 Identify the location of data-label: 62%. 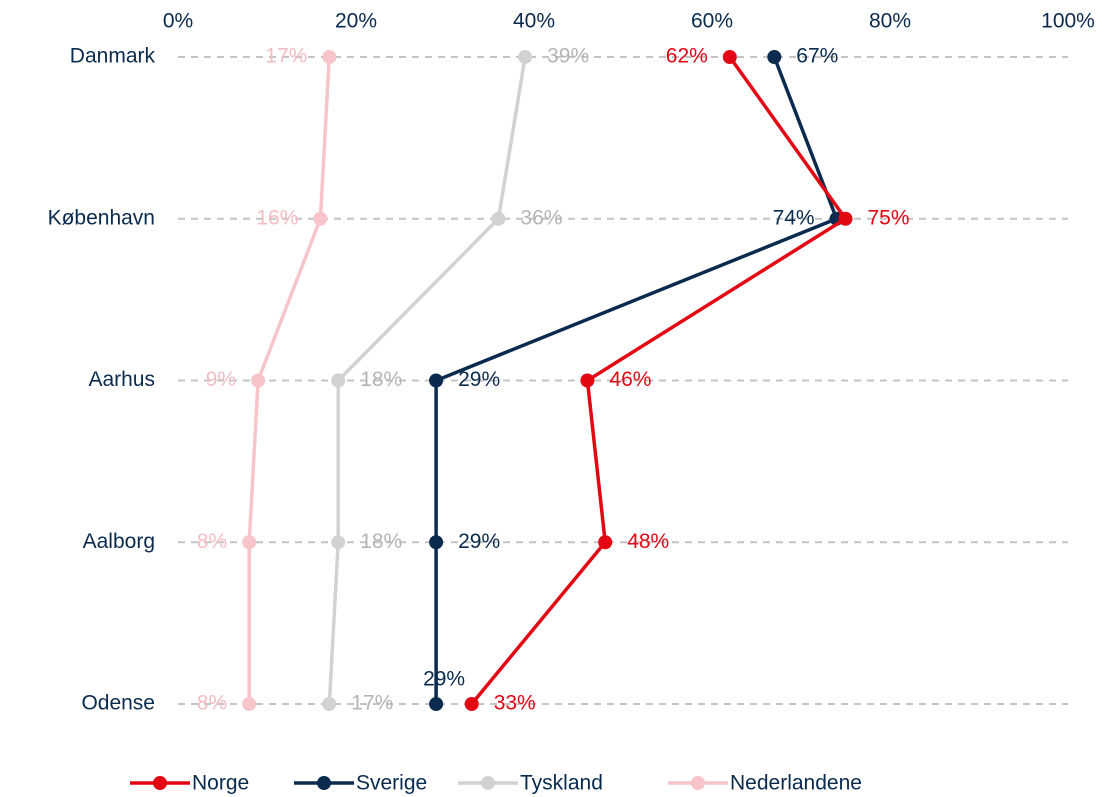
(687, 56).